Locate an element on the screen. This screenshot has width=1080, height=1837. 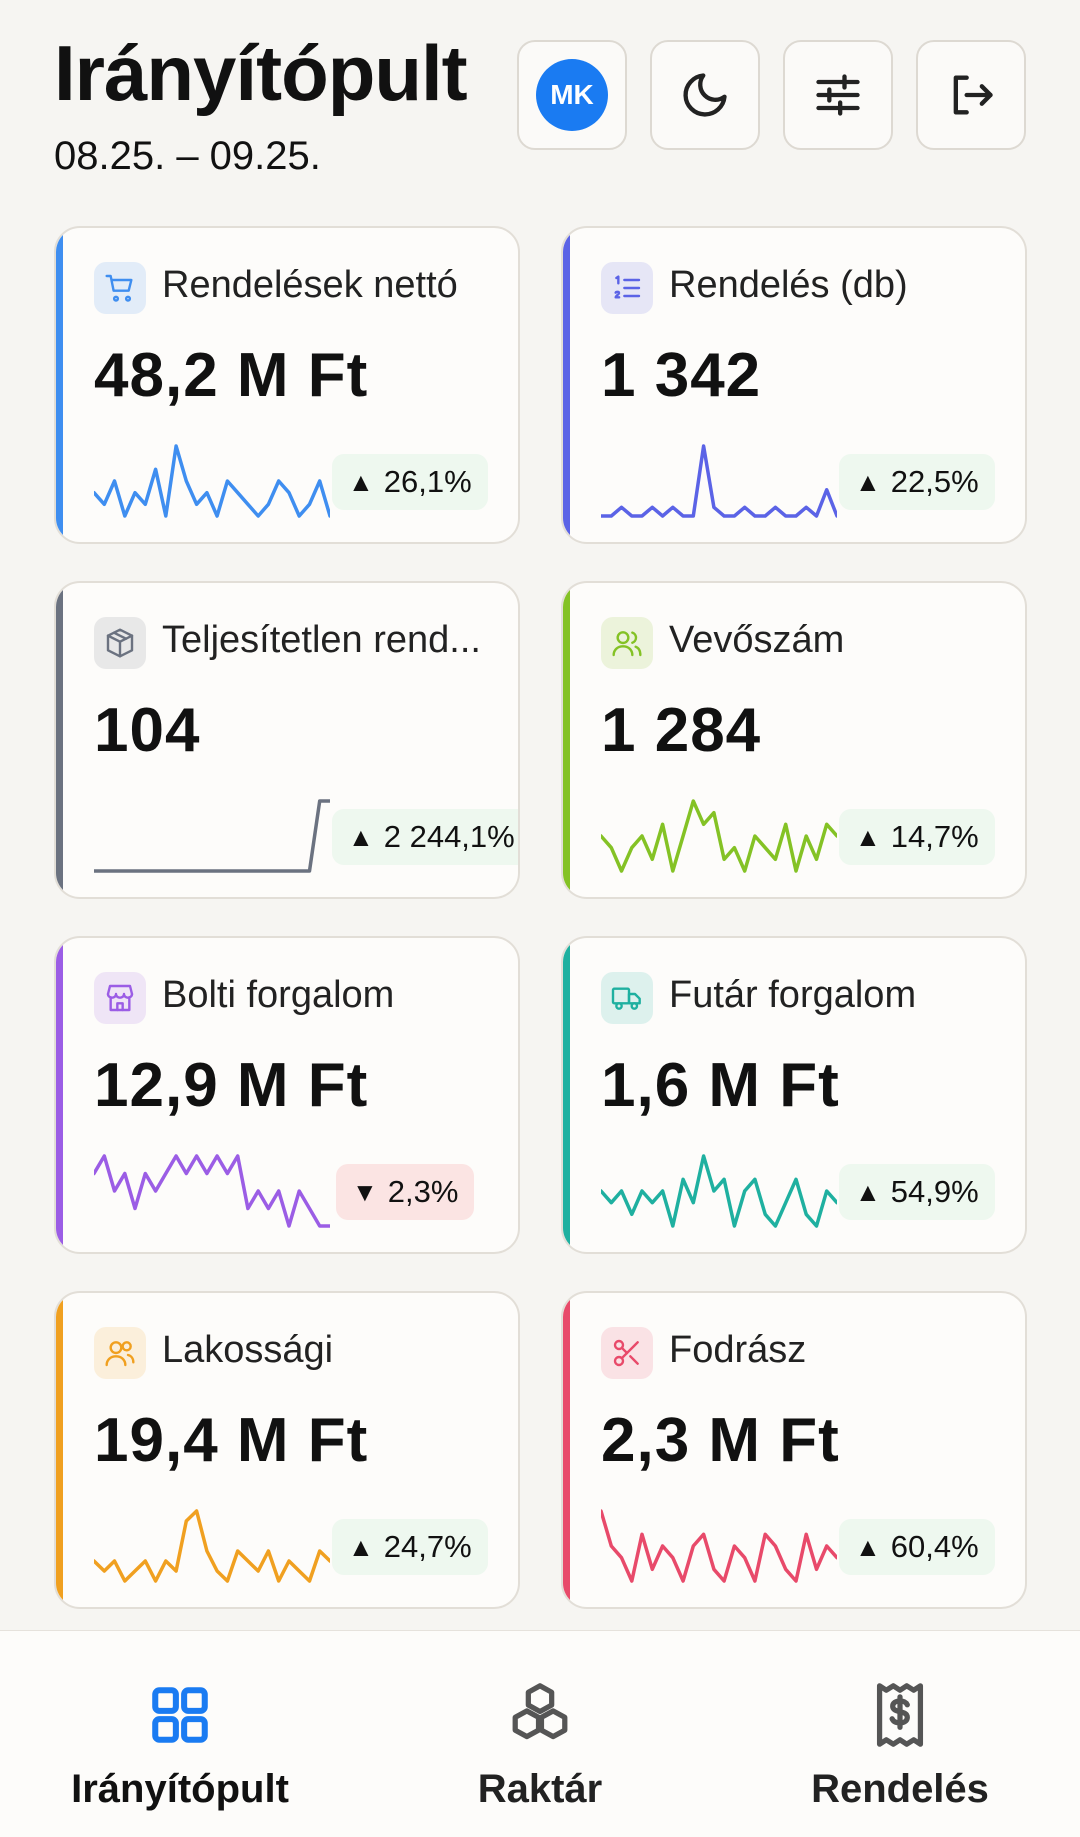
logout-icon is located at coordinates (973, 95).